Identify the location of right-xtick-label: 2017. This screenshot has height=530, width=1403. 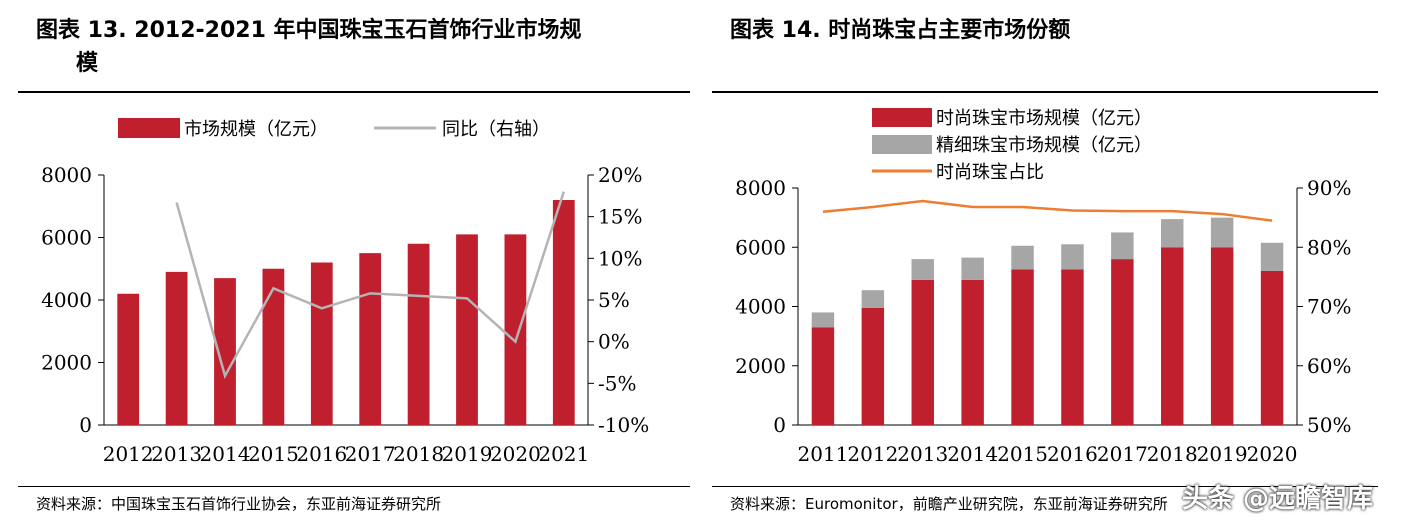
(1122, 454).